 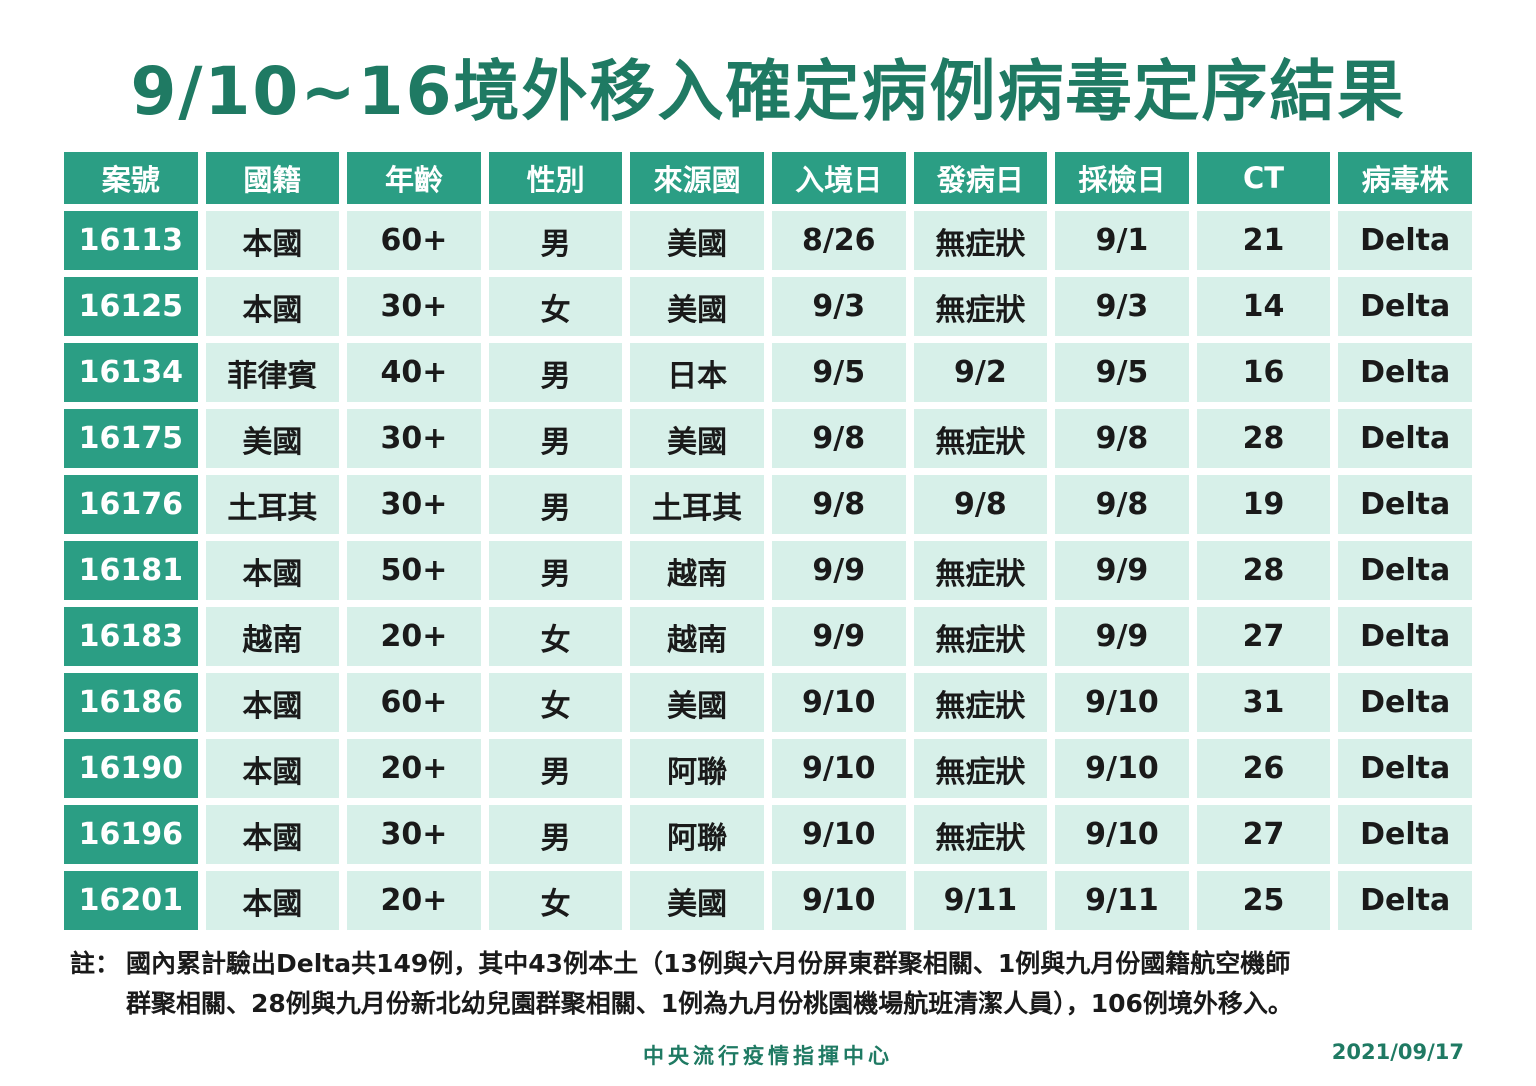 I want to click on cell-ct: 26, so click(x=1263, y=768).